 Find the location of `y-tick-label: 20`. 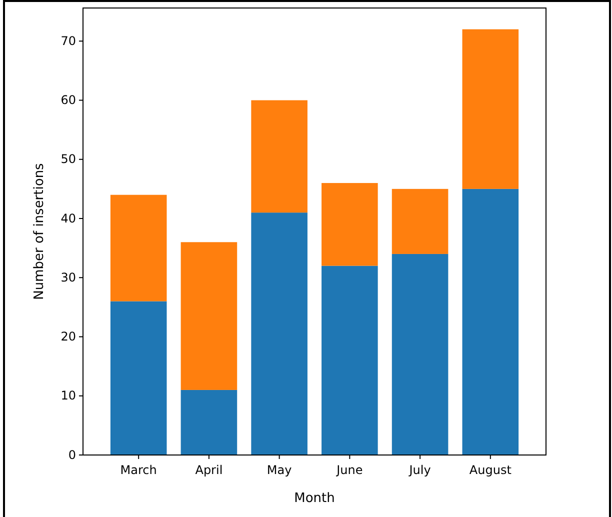

y-tick-label: 20 is located at coordinates (68, 337).